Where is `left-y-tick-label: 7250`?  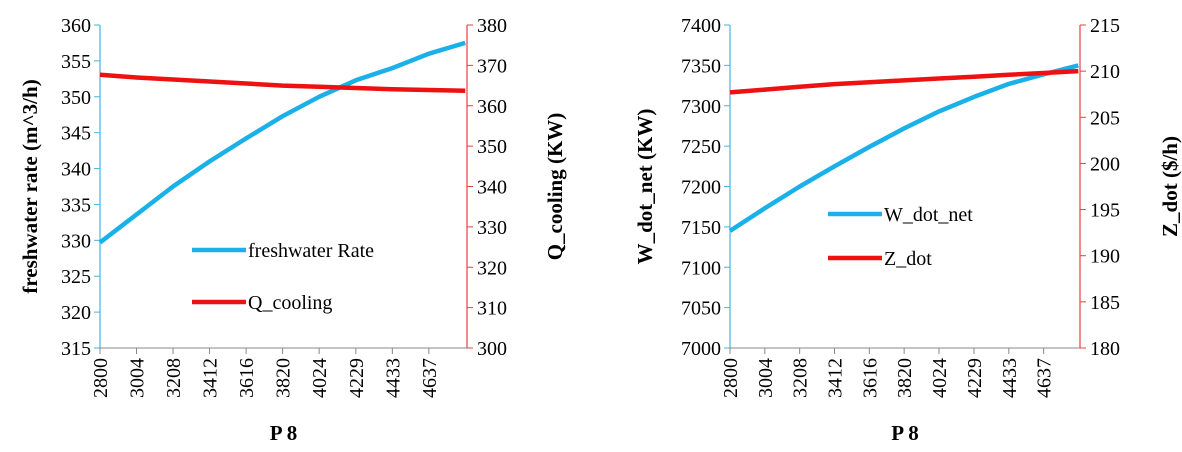 left-y-tick-label: 7250 is located at coordinates (701, 147).